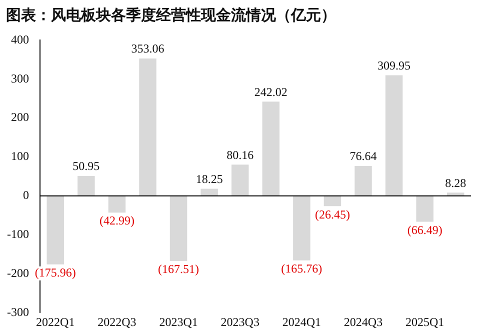 The height and width of the screenshot is (333, 491). I want to click on data-label: 8.28, so click(455, 183).